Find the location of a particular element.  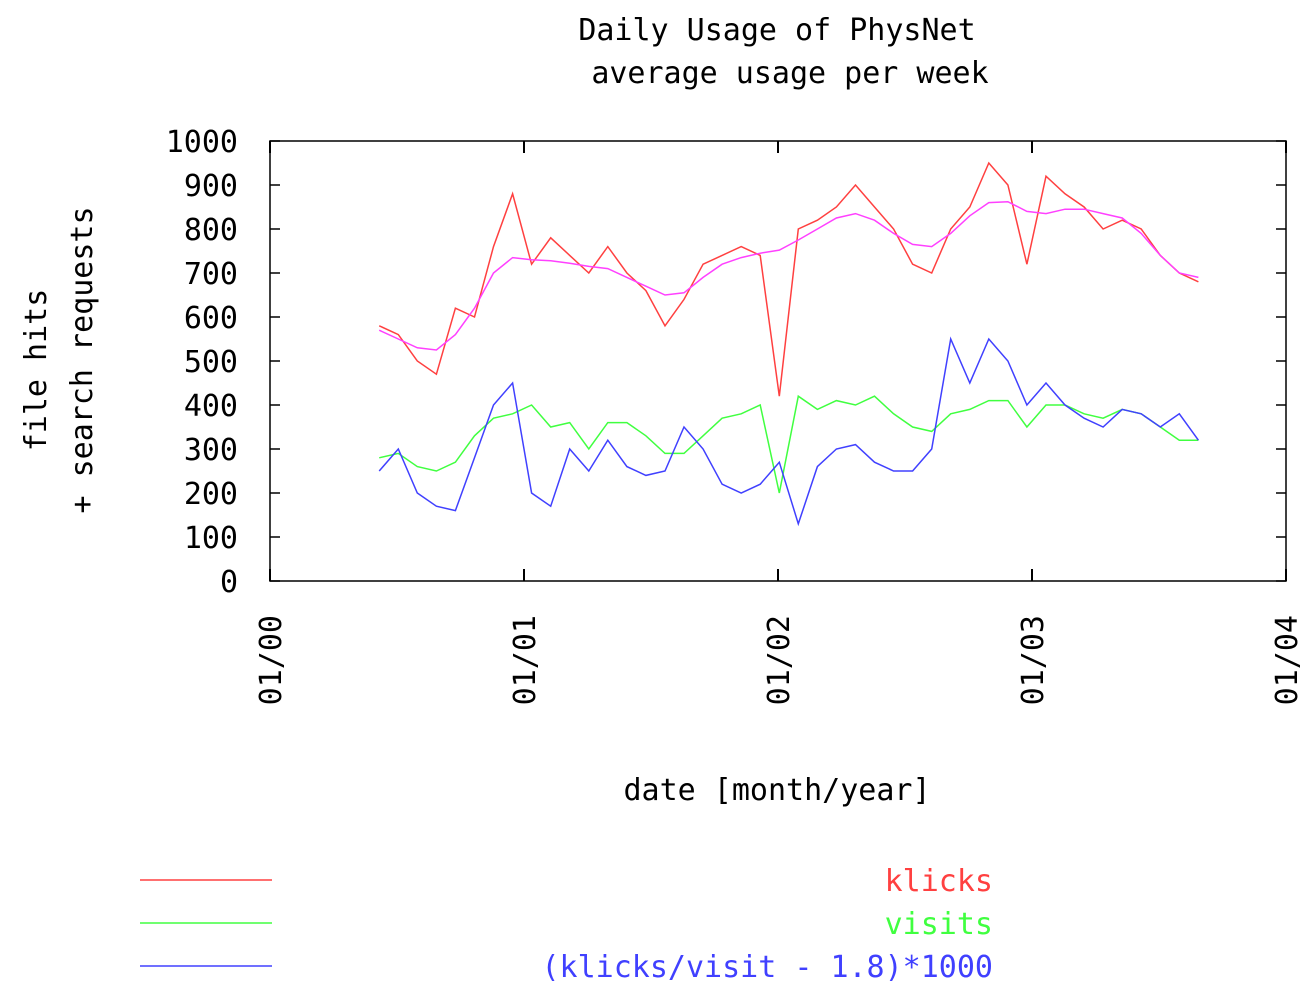

x-tick-label: 01/02 is located at coordinates (779, 660).